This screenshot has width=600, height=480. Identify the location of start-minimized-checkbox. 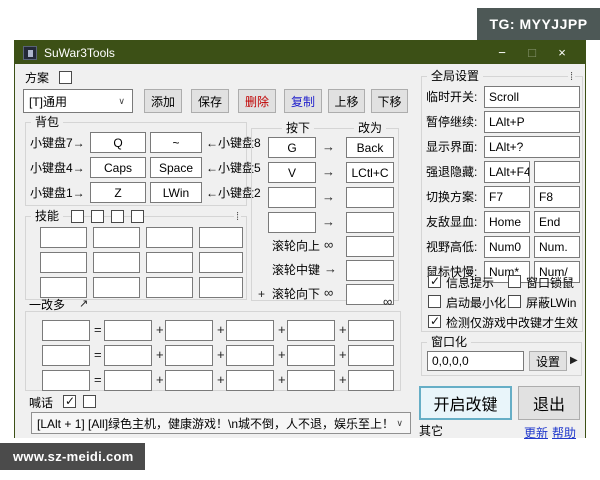
(434, 301).